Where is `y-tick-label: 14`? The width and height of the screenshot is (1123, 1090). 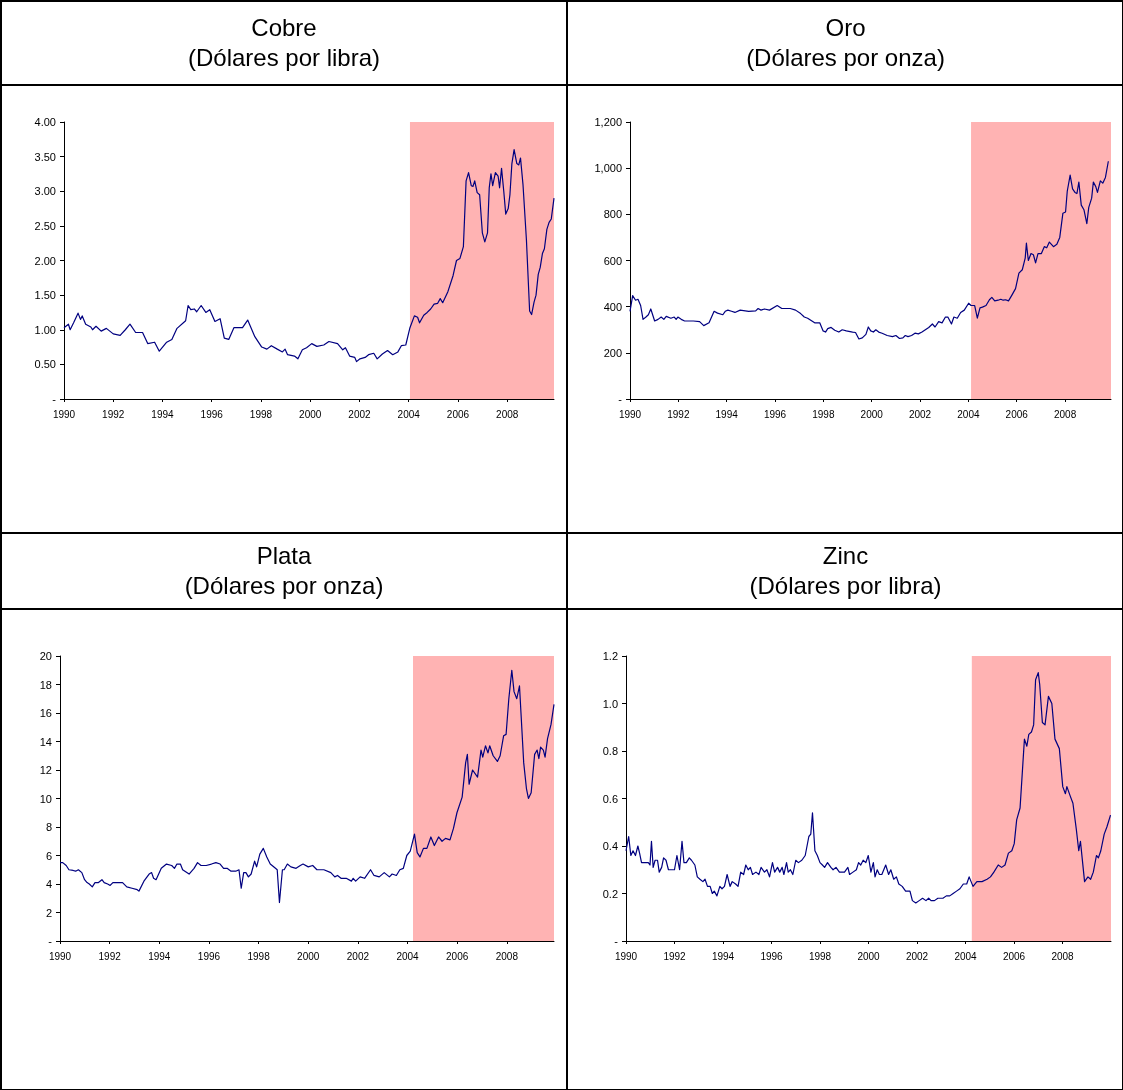
y-tick-label: 14 is located at coordinates (45, 741).